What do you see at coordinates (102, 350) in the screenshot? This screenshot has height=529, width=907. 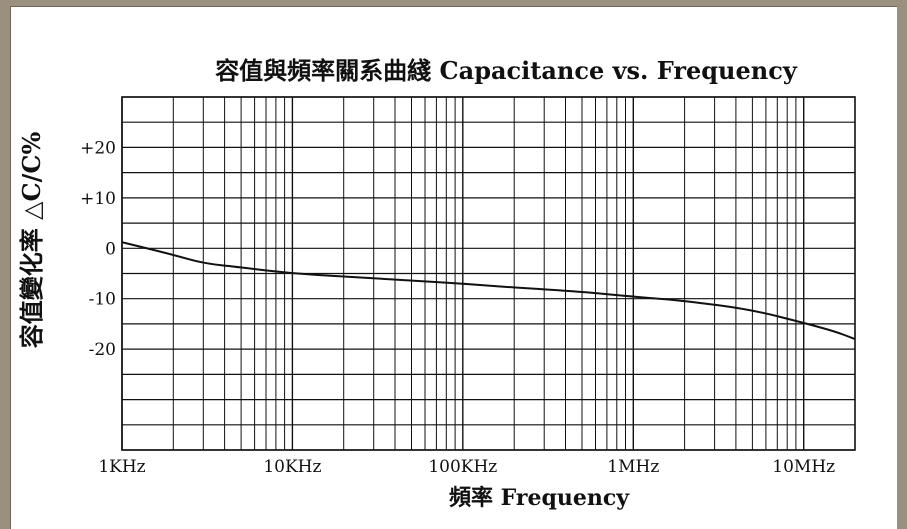 I see `y-tick-label: -20` at bounding box center [102, 350].